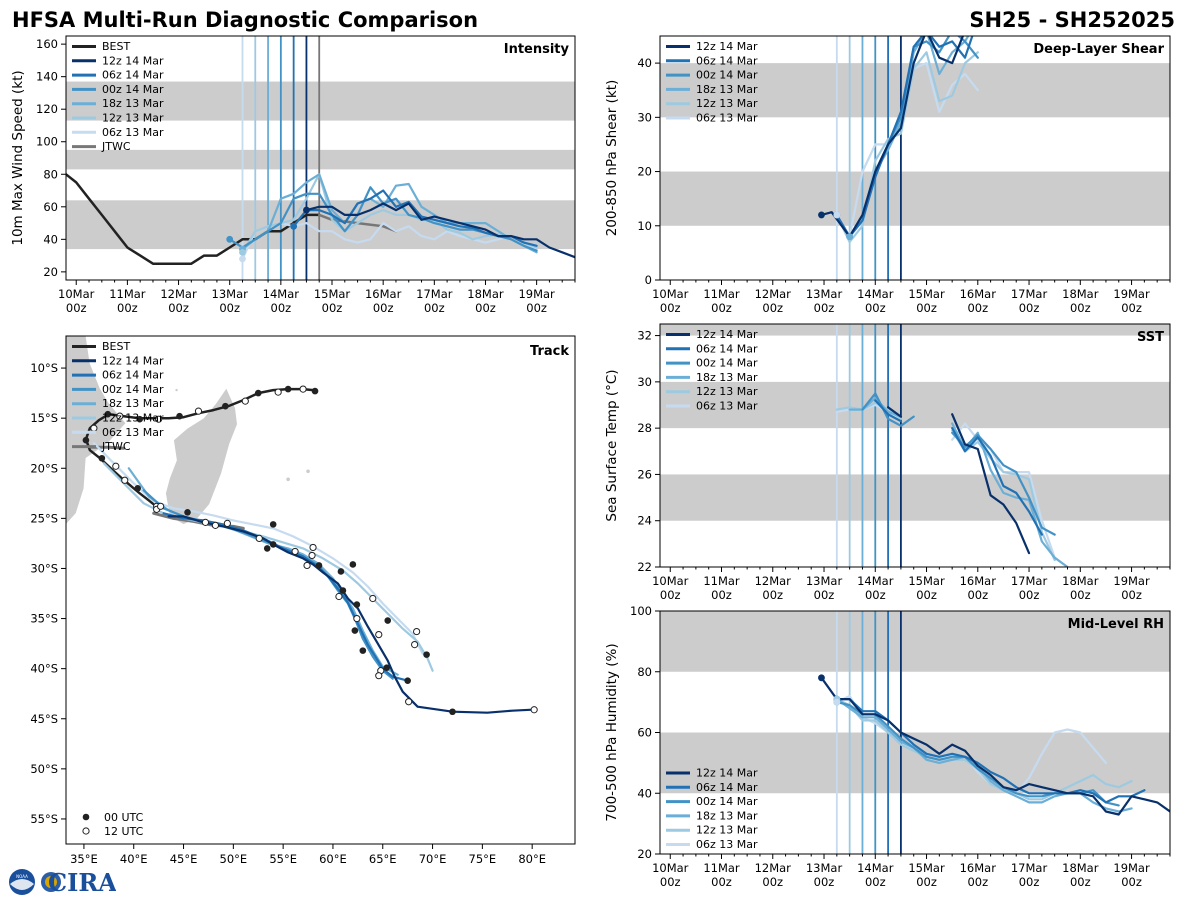 The width and height of the screenshot is (1200, 900). Describe the element at coordinates (978, 581) in the screenshot. I see `x-tick-label: 16Mar` at that location.